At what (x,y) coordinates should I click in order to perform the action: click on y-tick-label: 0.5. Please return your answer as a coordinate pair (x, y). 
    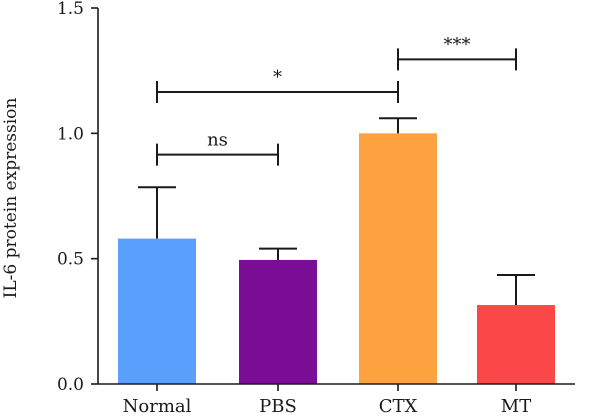
    Looking at the image, I should click on (70, 260).